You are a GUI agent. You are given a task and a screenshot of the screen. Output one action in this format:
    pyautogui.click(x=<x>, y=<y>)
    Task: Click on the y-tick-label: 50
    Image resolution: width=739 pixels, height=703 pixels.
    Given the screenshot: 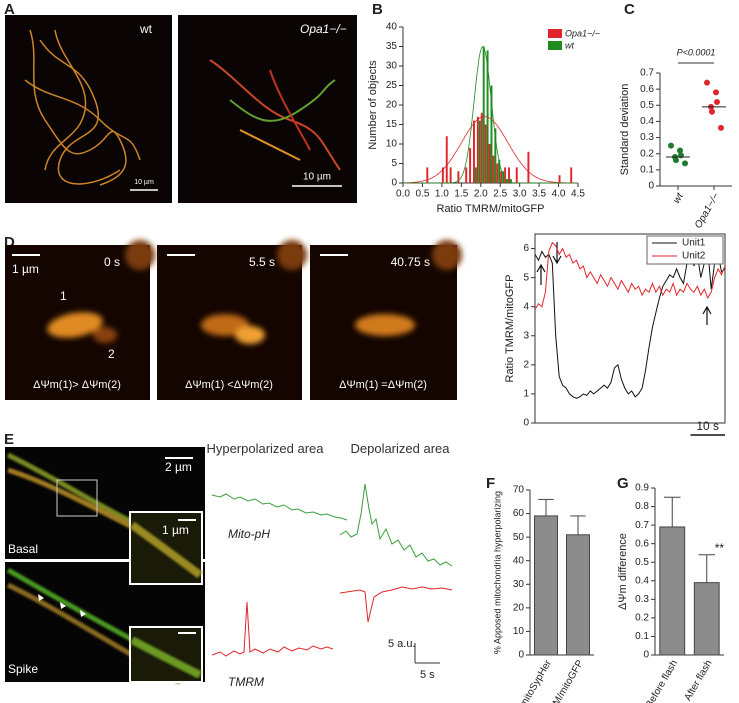 What is the action you would take?
    pyautogui.click(x=519, y=537)
    